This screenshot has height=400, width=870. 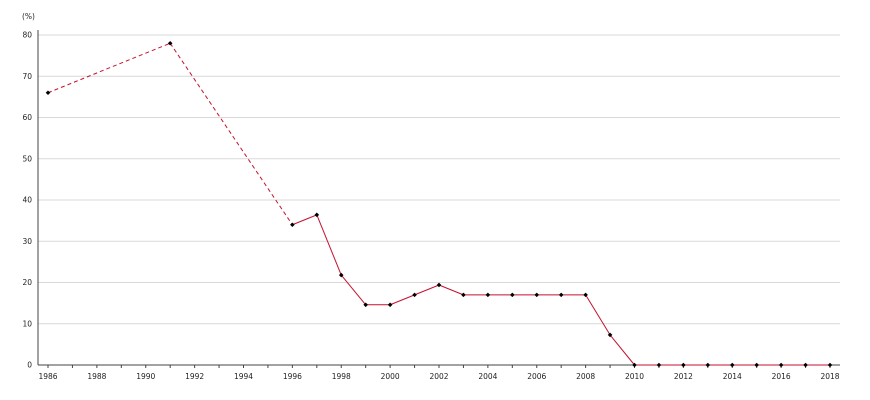 I want to click on y-tick-label: 50, so click(x=27, y=158).